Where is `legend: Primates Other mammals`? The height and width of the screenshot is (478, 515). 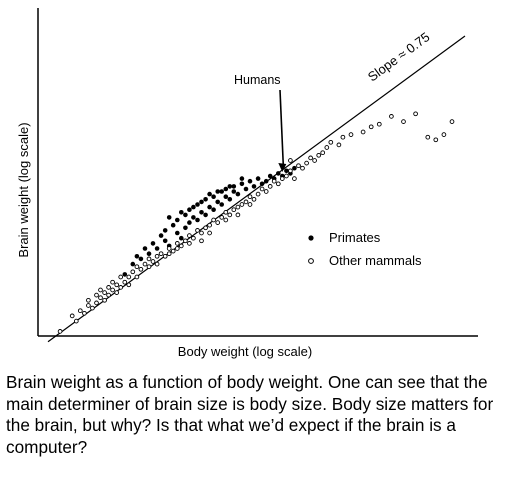
legend: Primates Other mammals is located at coordinates (365, 249).